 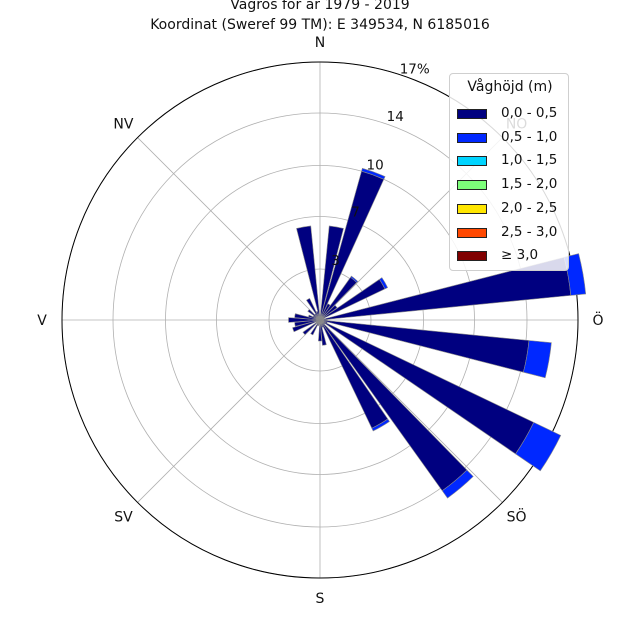 I want to click on legend-label: 2,0 - 2,5, so click(x=529, y=207).